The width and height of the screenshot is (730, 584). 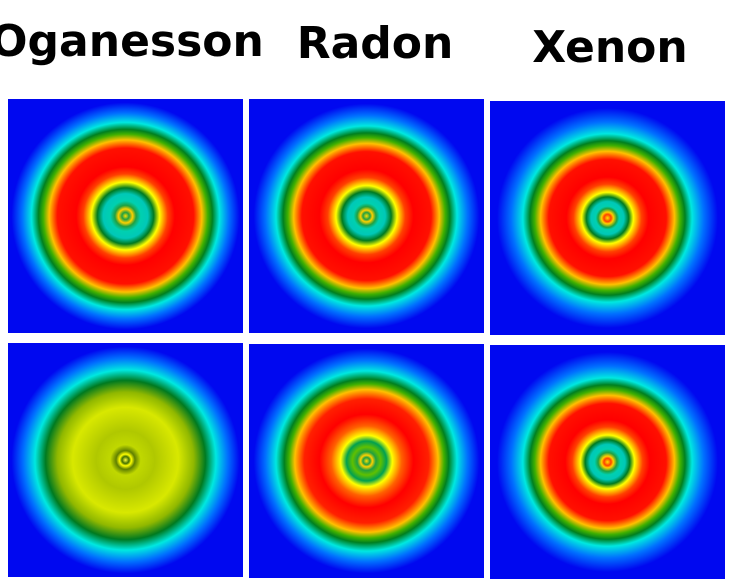 I want to click on column-title: Radon, so click(x=375, y=43).